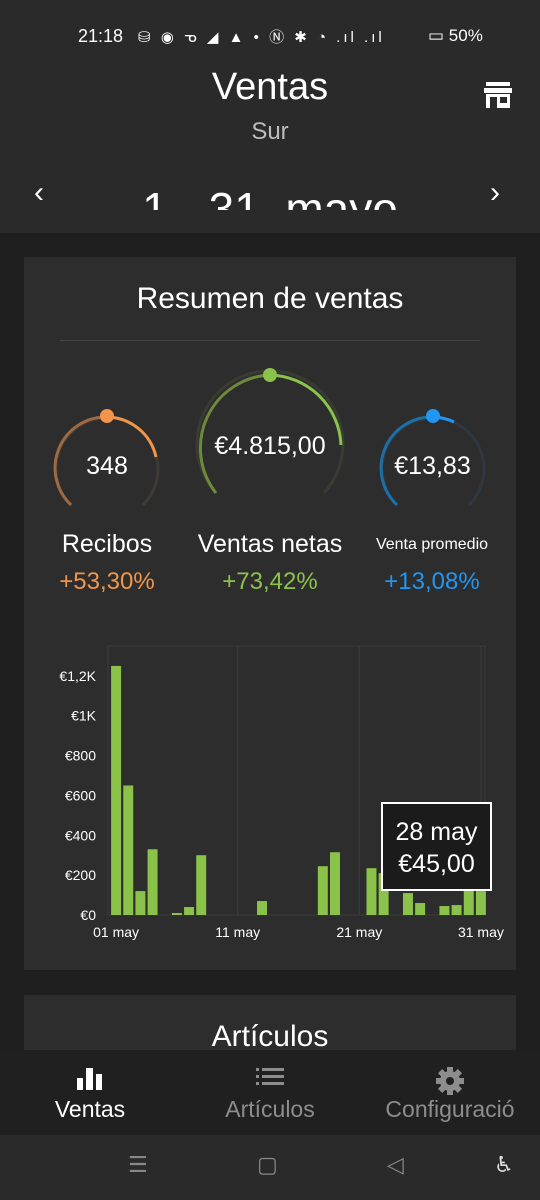 Image resolution: width=540 pixels, height=1200 pixels. I want to click on page-title: Ventas, so click(270, 87).